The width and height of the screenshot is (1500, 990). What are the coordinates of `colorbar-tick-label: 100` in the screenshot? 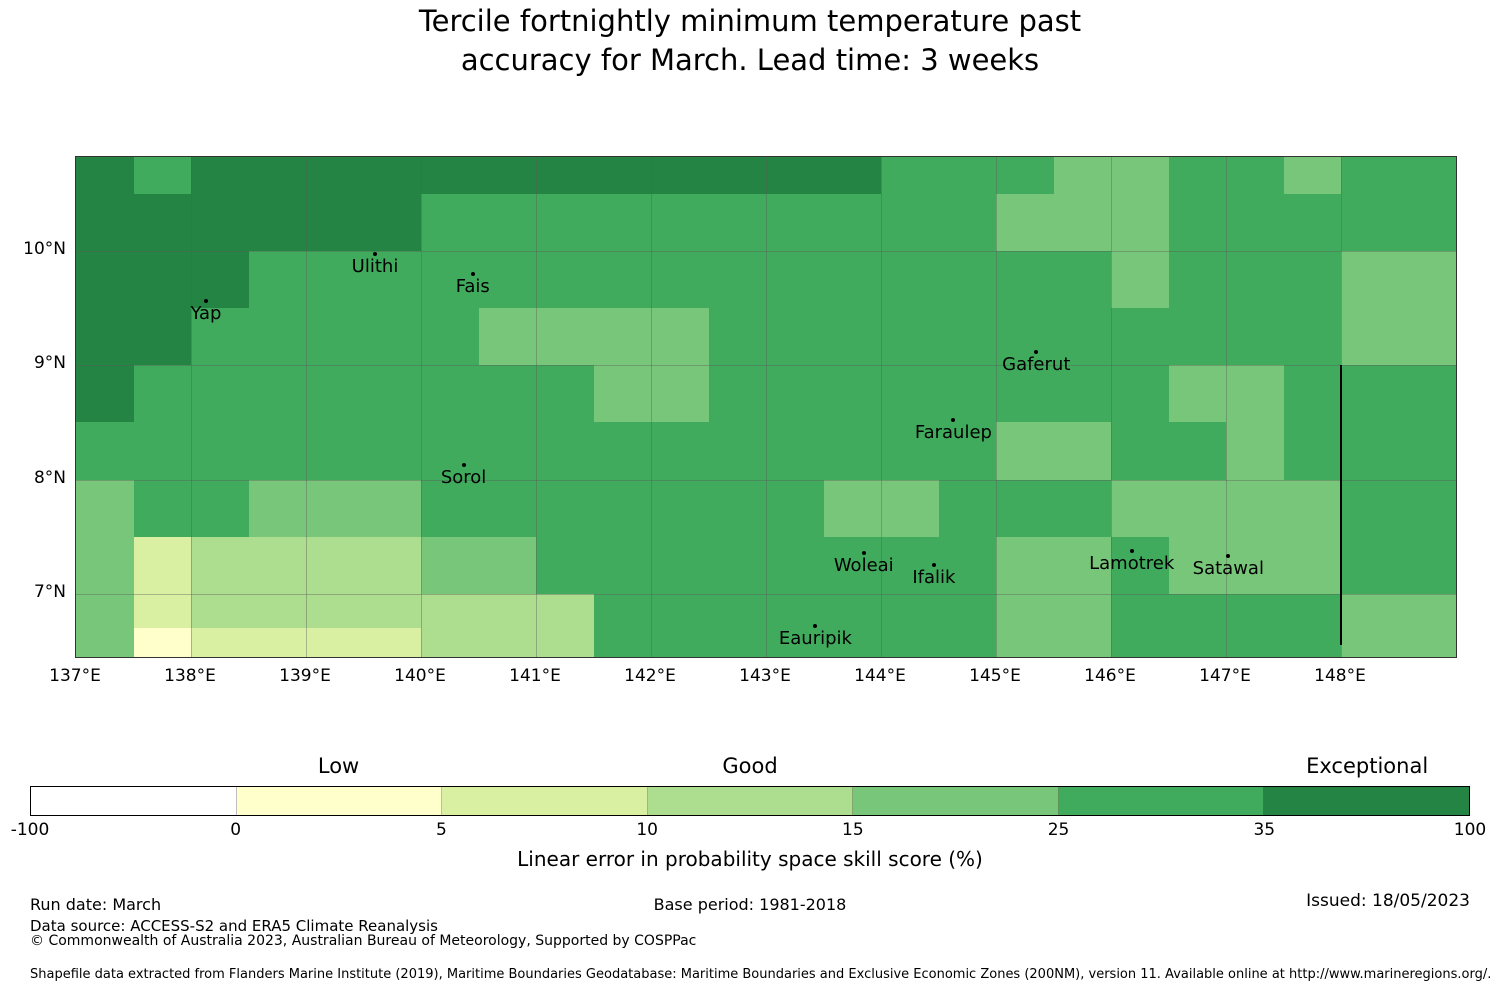 It's located at (1470, 830).